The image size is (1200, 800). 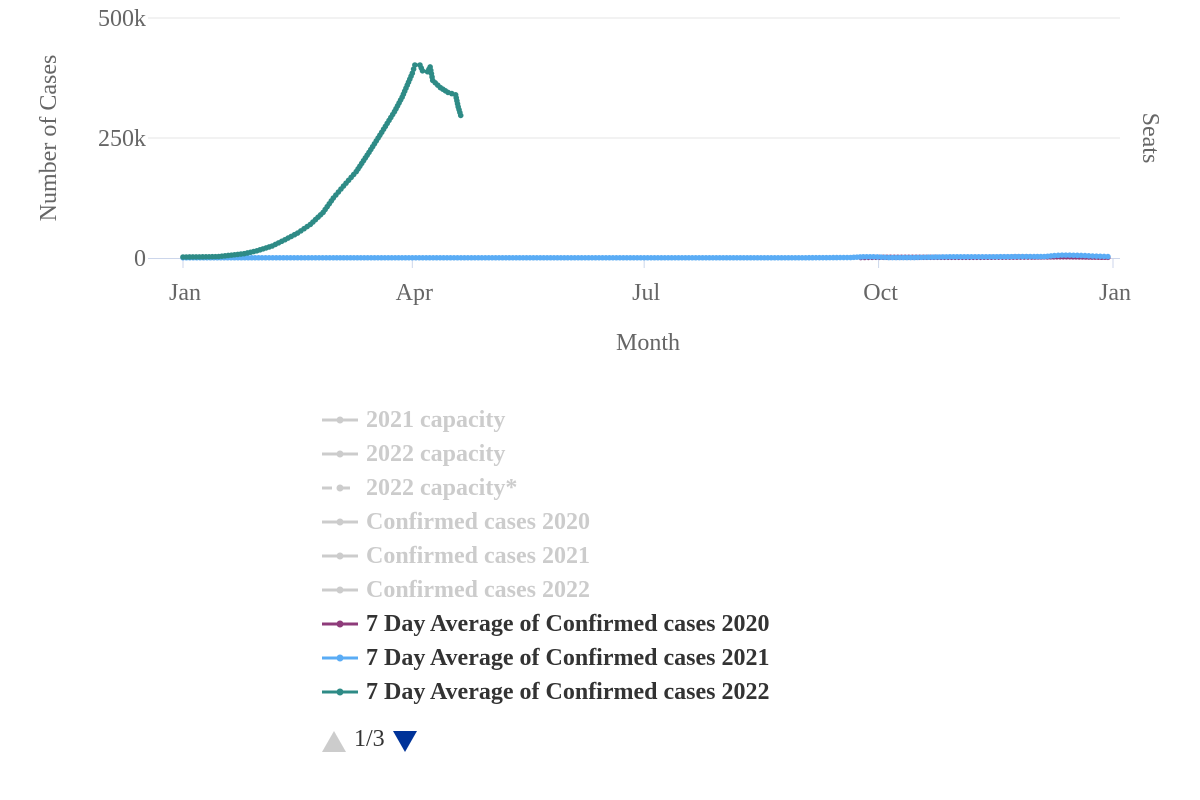 I want to click on legend-item: 7 Day Average of Confirmed cases 2021, so click(x=545, y=658).